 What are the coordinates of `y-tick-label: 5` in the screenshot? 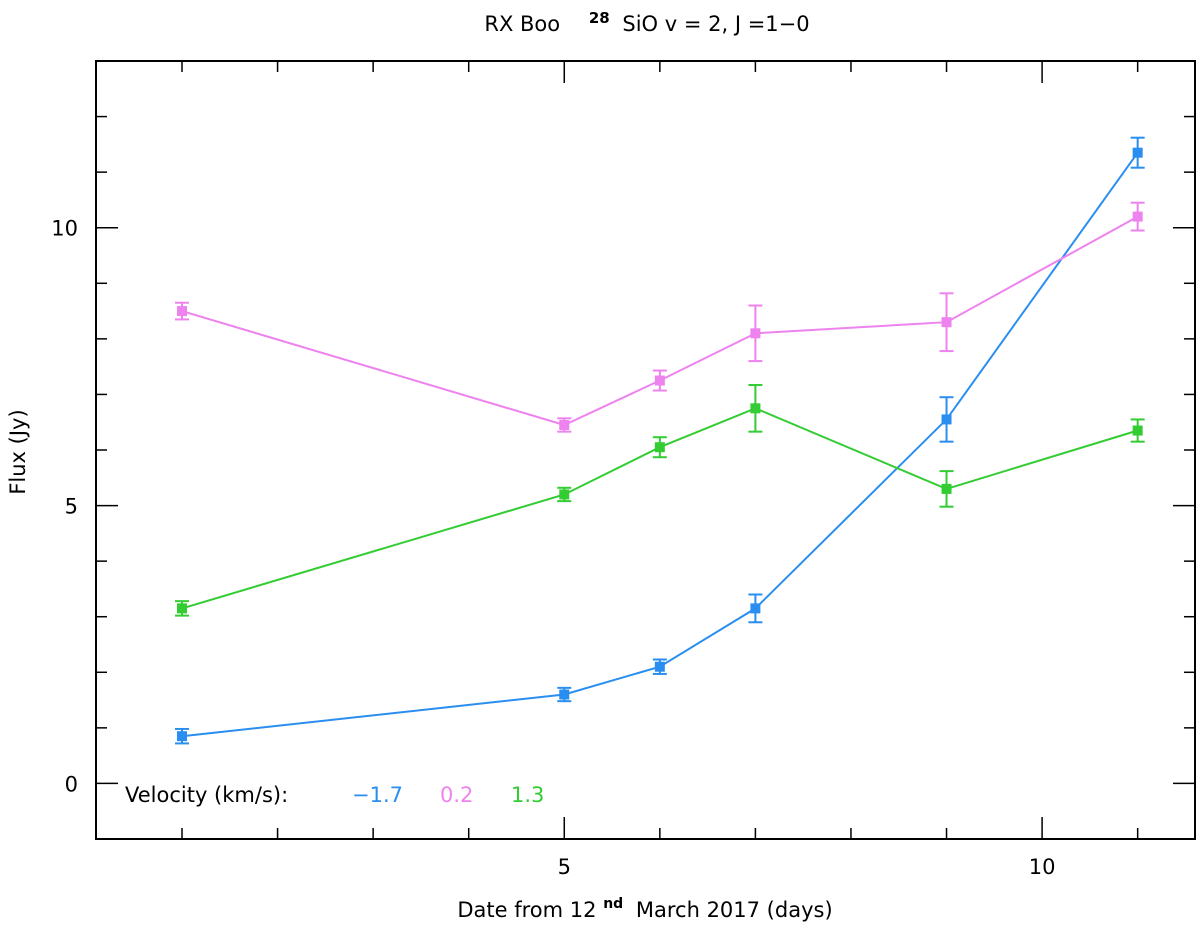 It's located at (71, 507).